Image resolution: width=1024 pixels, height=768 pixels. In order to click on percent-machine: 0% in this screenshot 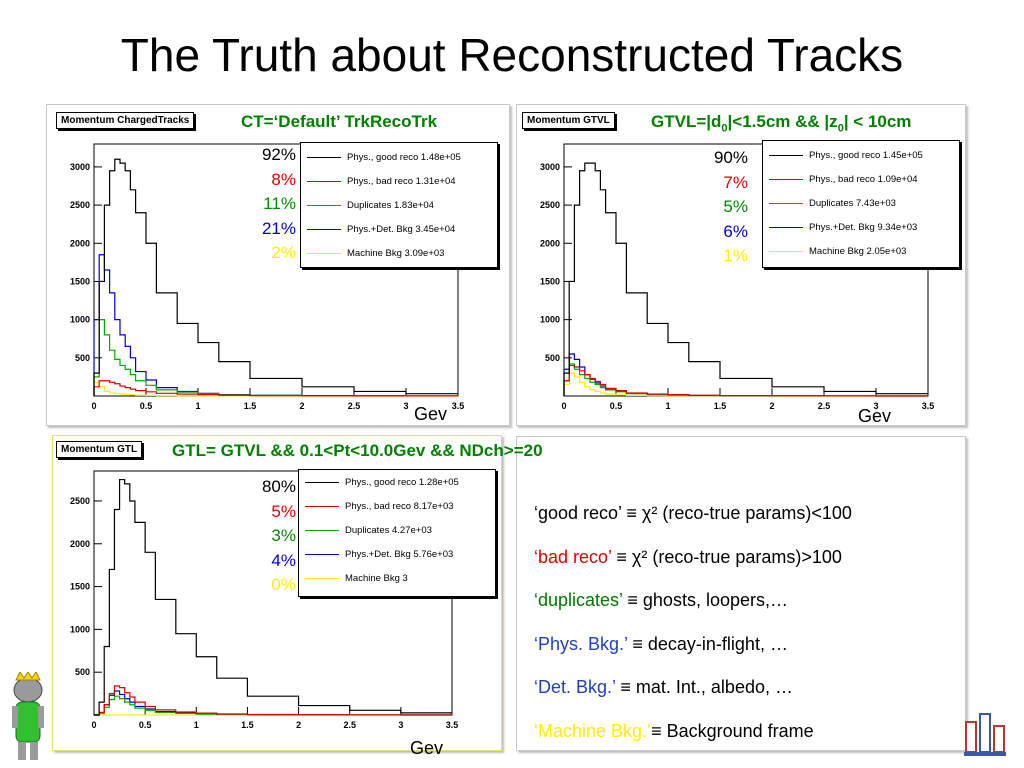, I will do `click(283, 584)`.